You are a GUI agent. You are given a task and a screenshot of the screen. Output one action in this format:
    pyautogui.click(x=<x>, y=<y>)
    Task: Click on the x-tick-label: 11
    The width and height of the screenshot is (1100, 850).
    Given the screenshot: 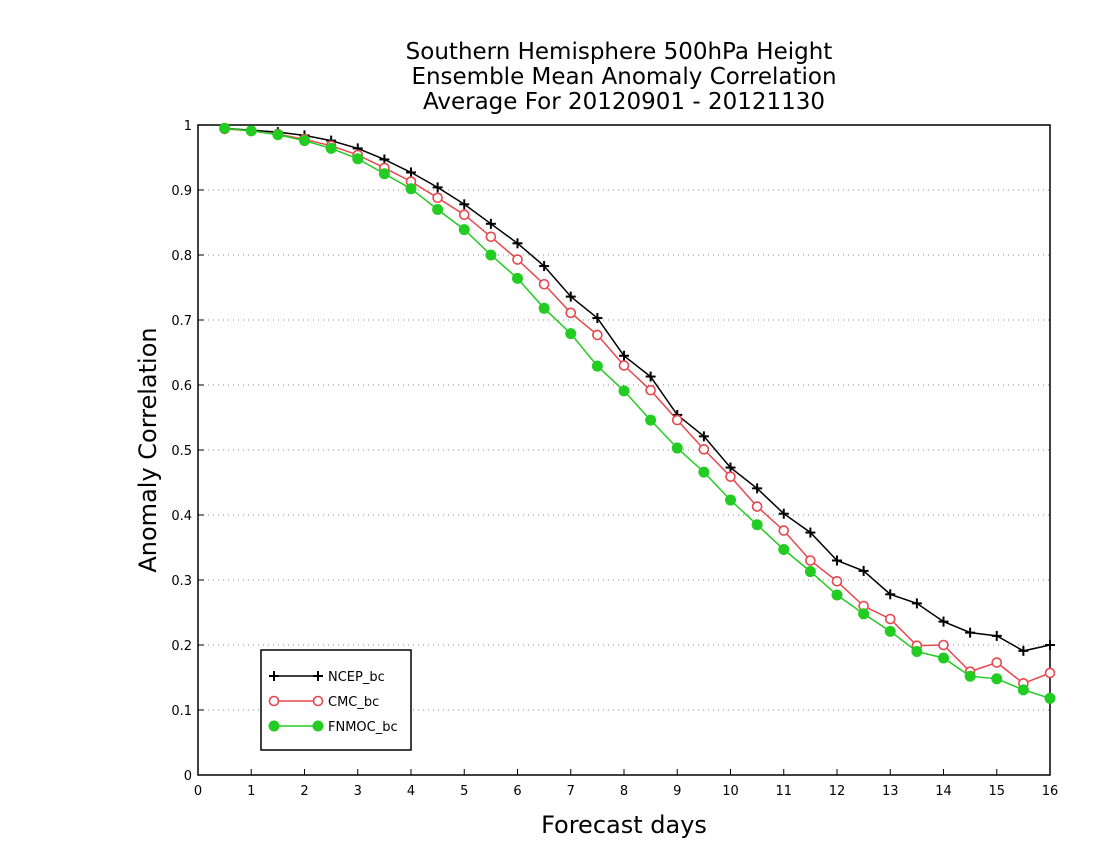 What is the action you would take?
    pyautogui.click(x=783, y=791)
    